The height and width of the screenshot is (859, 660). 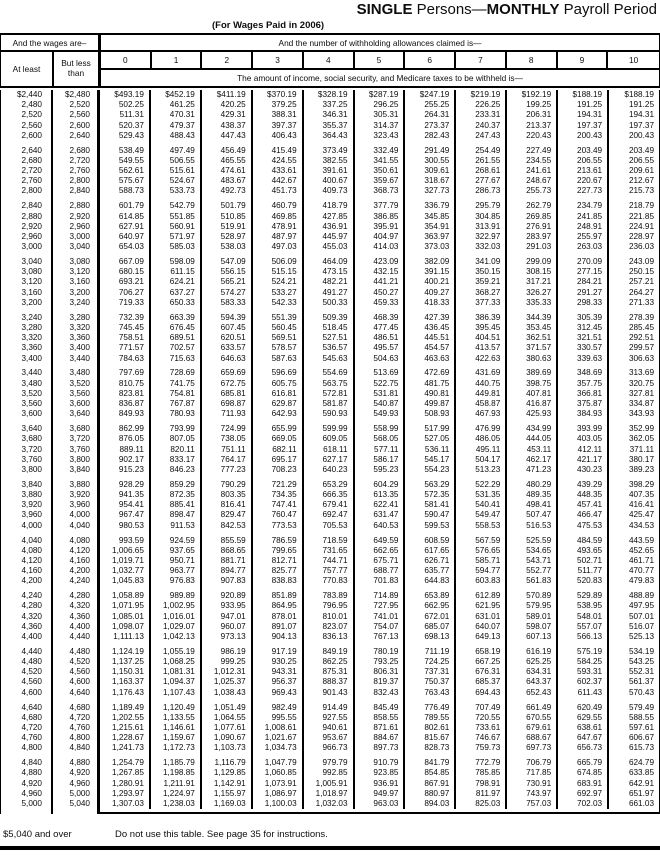 What do you see at coordinates (329, 571) in the screenshot?
I see `amount-cell: 757.77` at bounding box center [329, 571].